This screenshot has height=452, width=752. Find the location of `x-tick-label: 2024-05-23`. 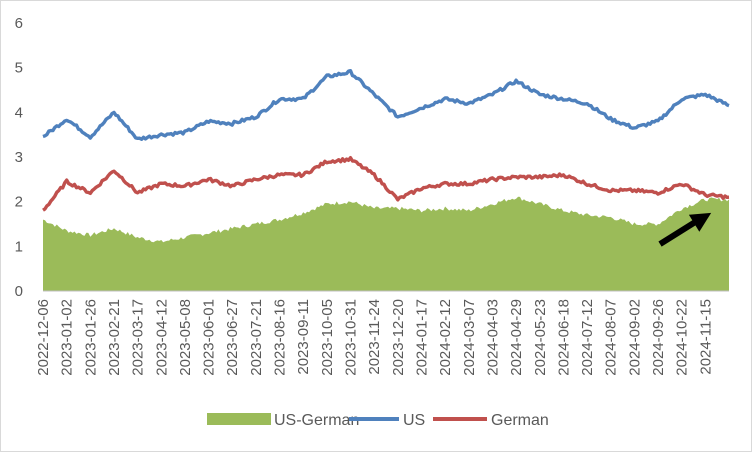

x-tick-label: 2024-05-23 is located at coordinates (540, 337).